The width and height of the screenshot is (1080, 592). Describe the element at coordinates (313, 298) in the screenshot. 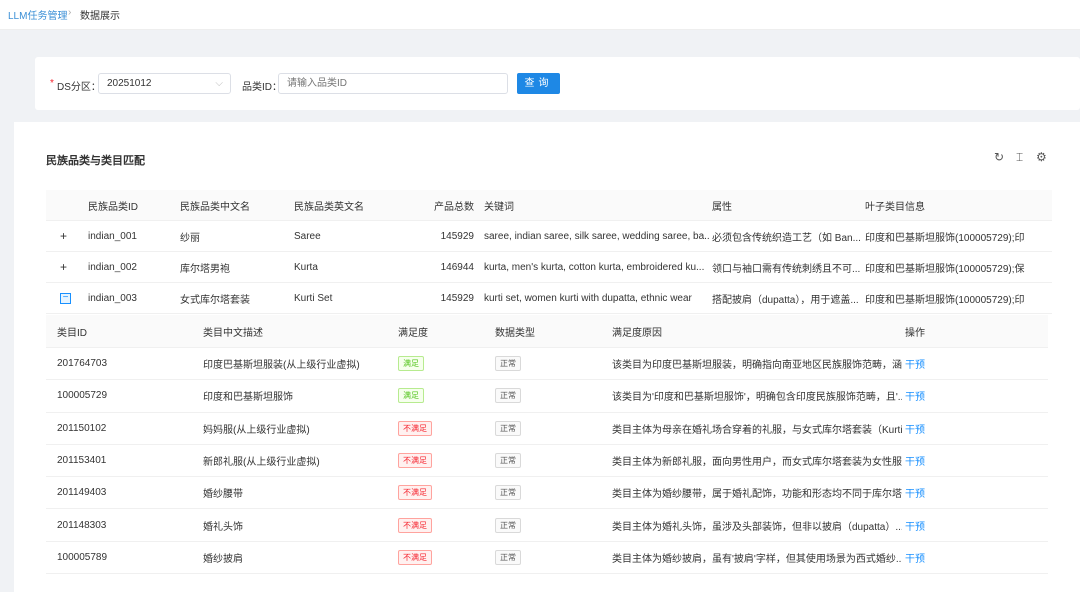

I see `cell-en: Kurti Set` at that location.